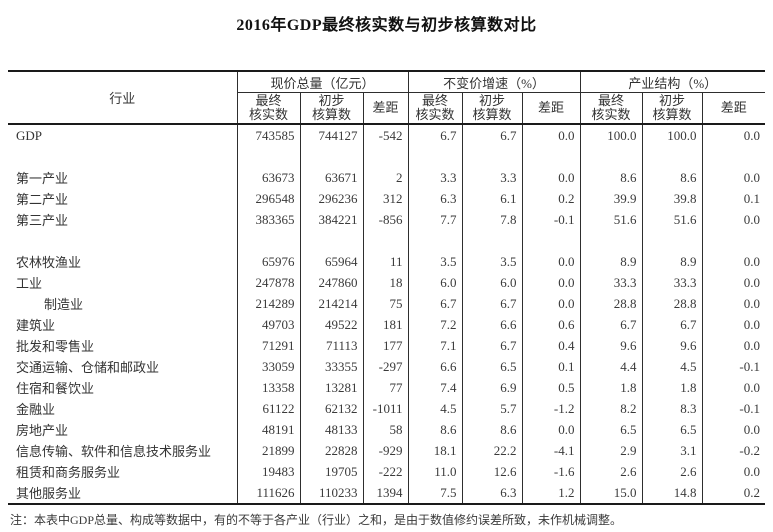  Describe the element at coordinates (331, 450) in the screenshot. I see `value-cell: 22828` at that location.